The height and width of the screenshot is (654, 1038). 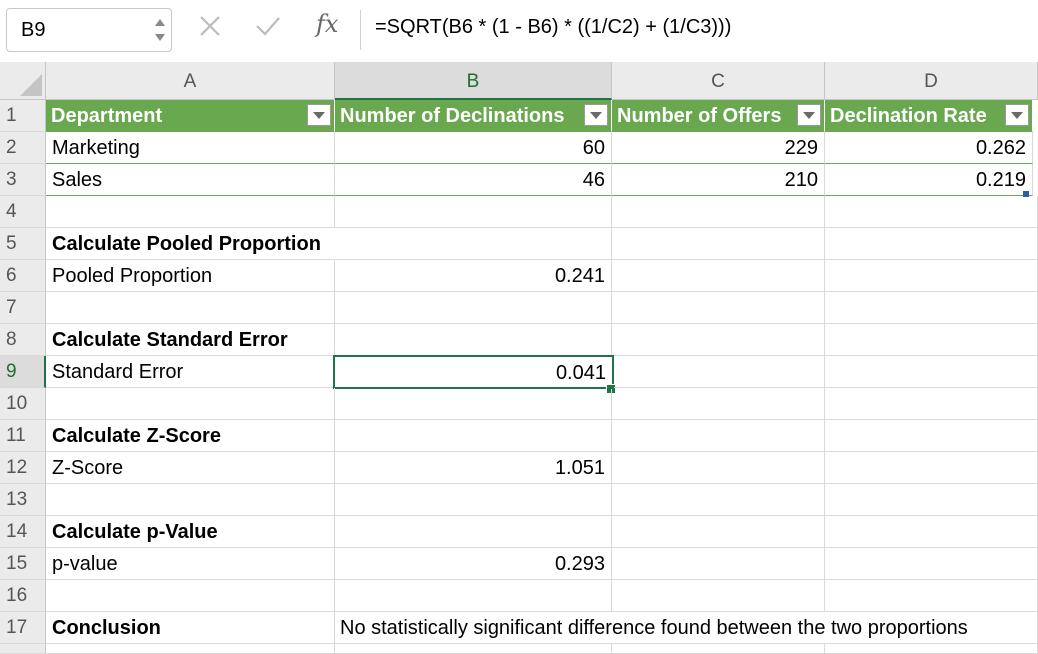 I want to click on formula-input: =SQRT(B6 * (1 - B6) * ((1/C2) + (1/C3))), so click(x=553, y=27).